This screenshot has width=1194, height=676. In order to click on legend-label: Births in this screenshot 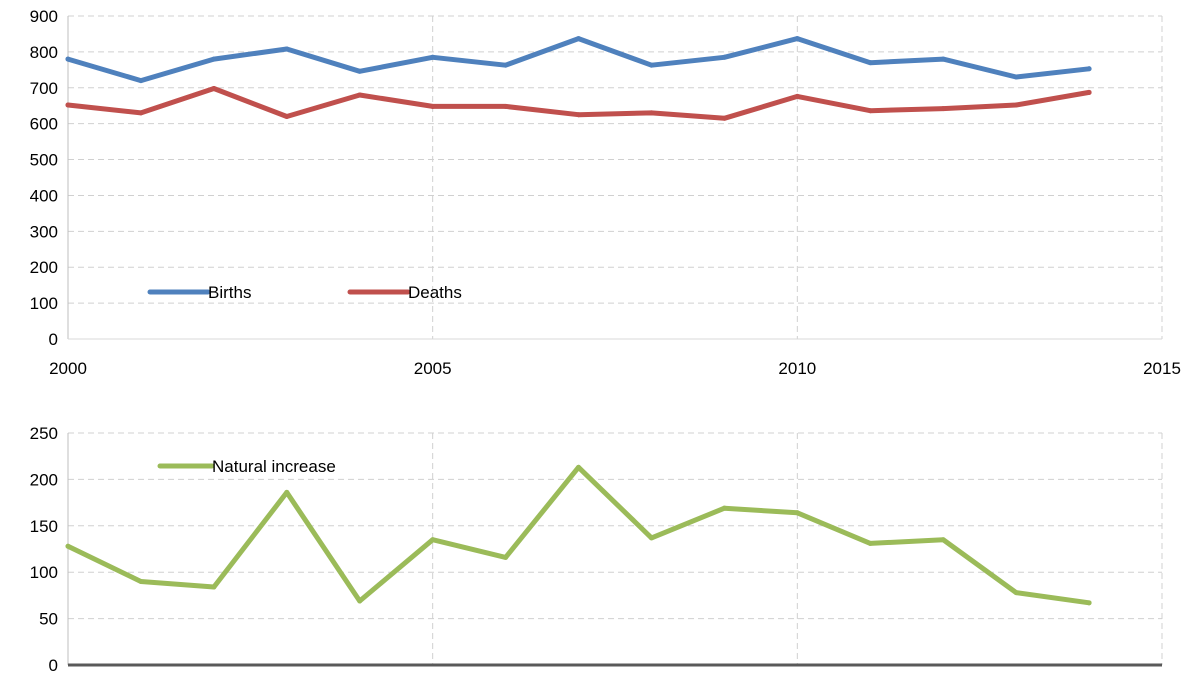, I will do `click(229, 292)`.